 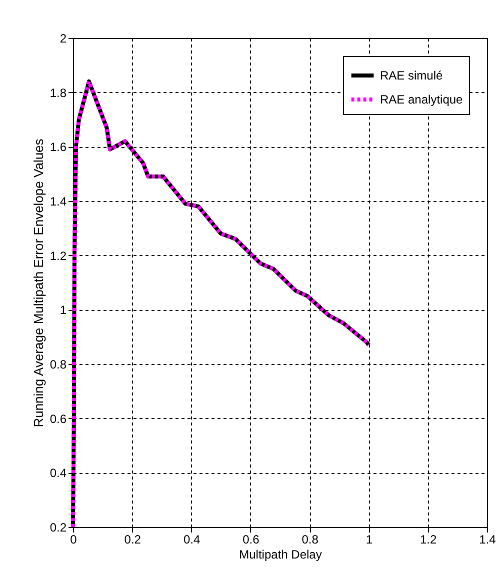 I want to click on x-axis-title: Multipath Delay, so click(x=280, y=555).